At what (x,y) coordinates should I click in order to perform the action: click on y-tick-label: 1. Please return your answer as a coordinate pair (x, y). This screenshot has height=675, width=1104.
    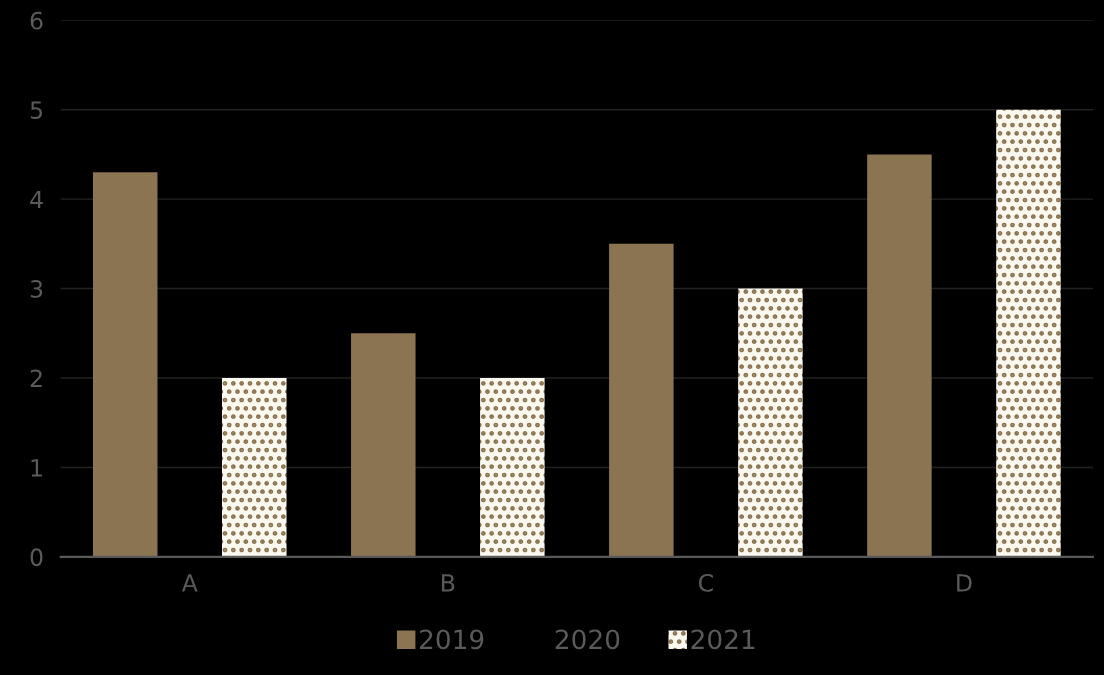
    Looking at the image, I should click on (36, 468).